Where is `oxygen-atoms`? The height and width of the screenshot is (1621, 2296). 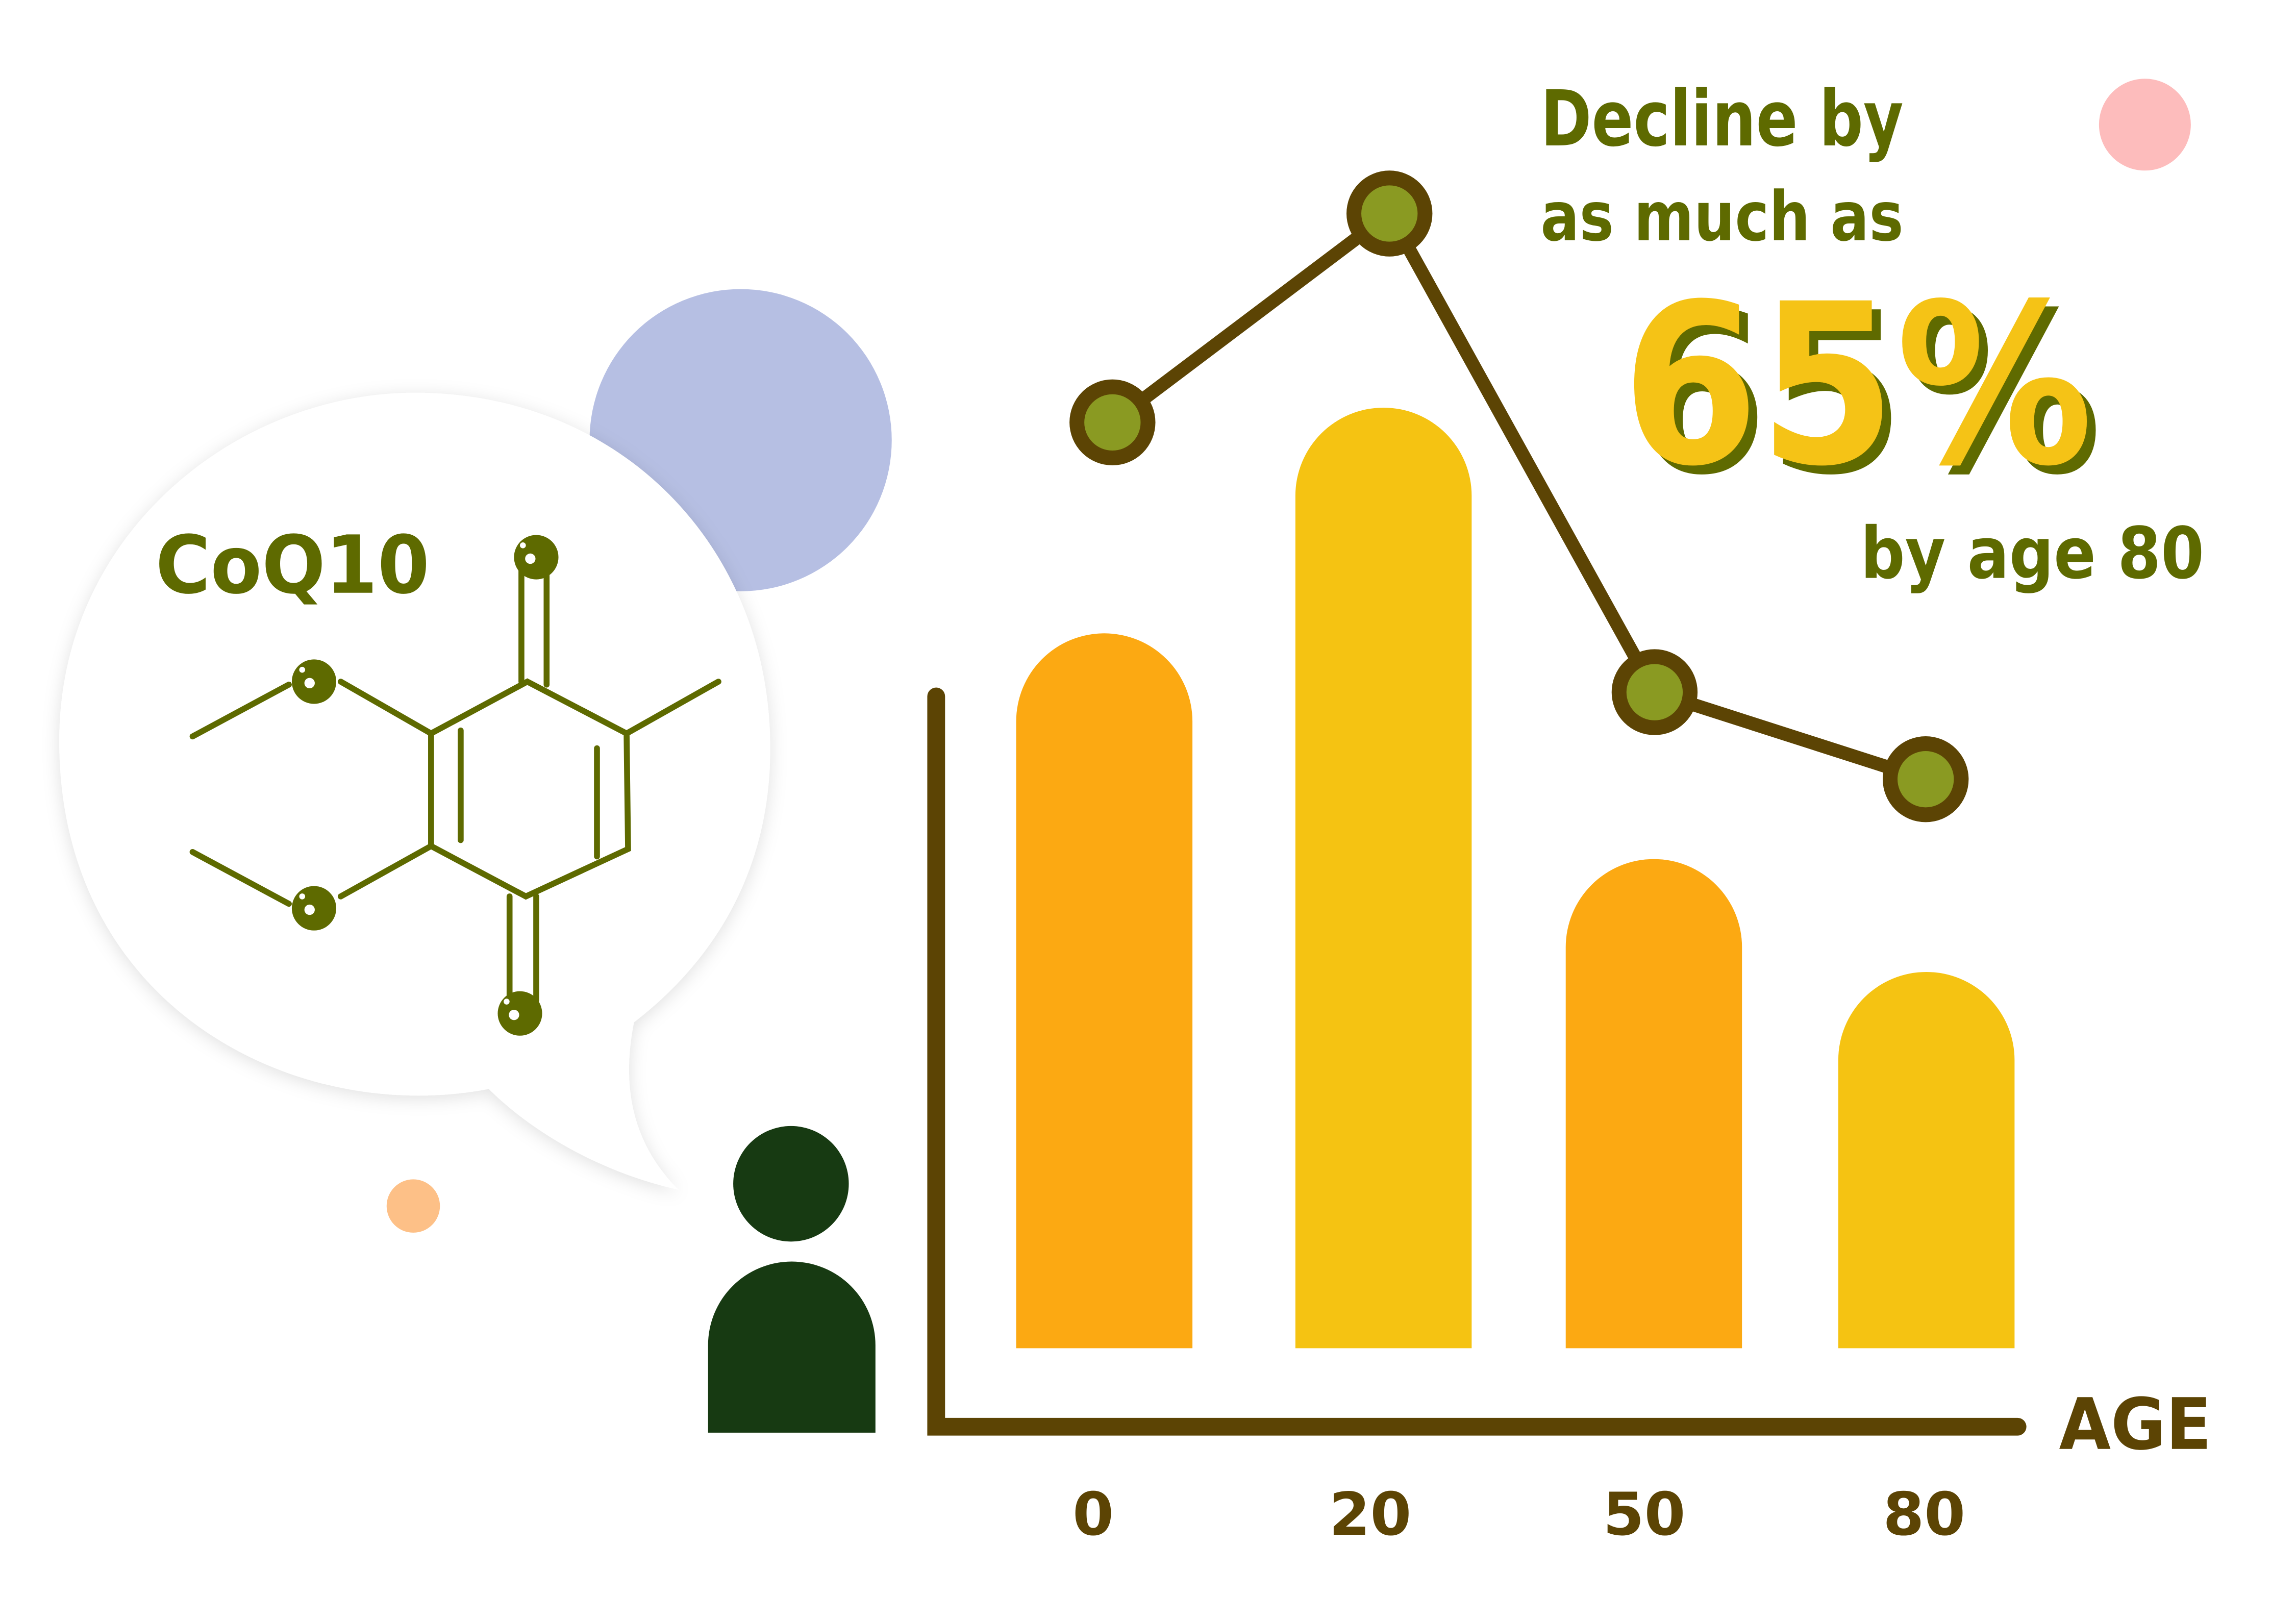 oxygen-atoms is located at coordinates (425, 786).